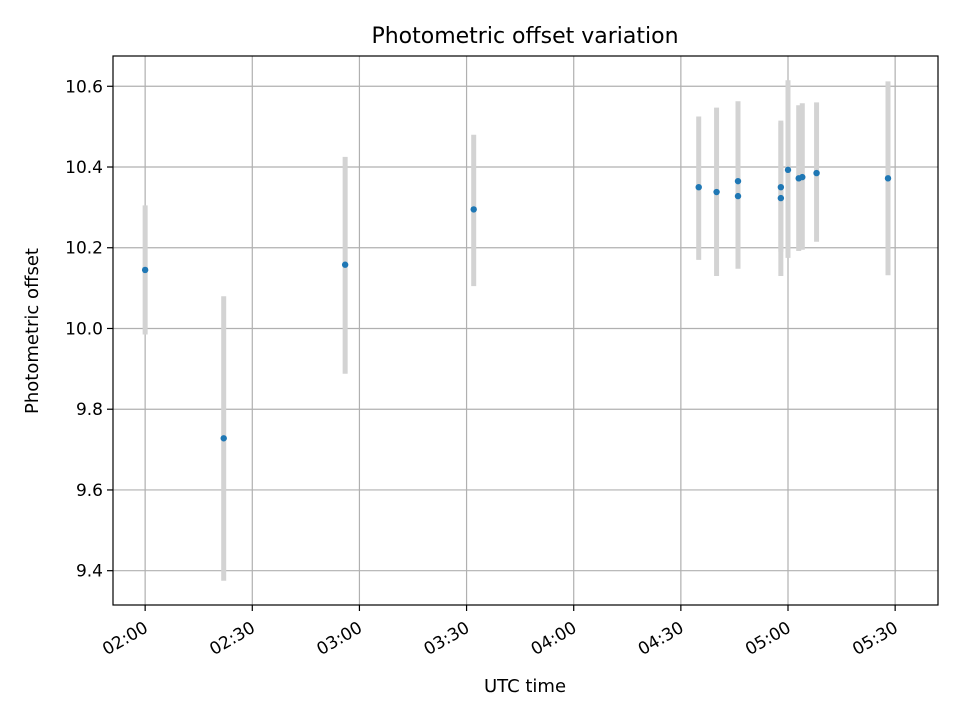 The image size is (960, 720). What do you see at coordinates (89, 572) in the screenshot?
I see `y-tick-label: 9.4` at bounding box center [89, 572].